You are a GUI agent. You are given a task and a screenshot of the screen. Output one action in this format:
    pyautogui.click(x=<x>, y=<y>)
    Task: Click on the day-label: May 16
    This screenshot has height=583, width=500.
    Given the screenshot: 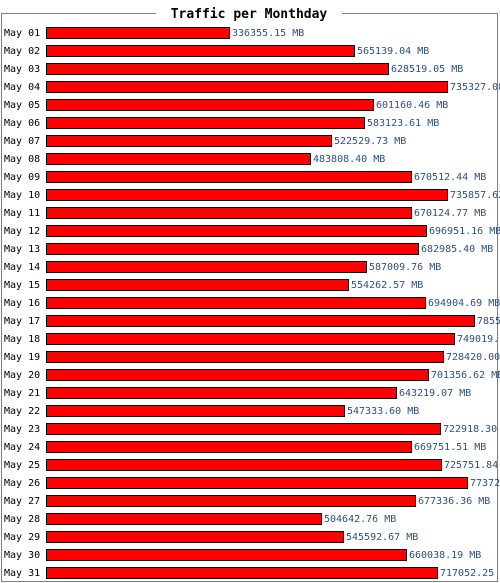 What is the action you would take?
    pyautogui.click(x=22, y=303)
    